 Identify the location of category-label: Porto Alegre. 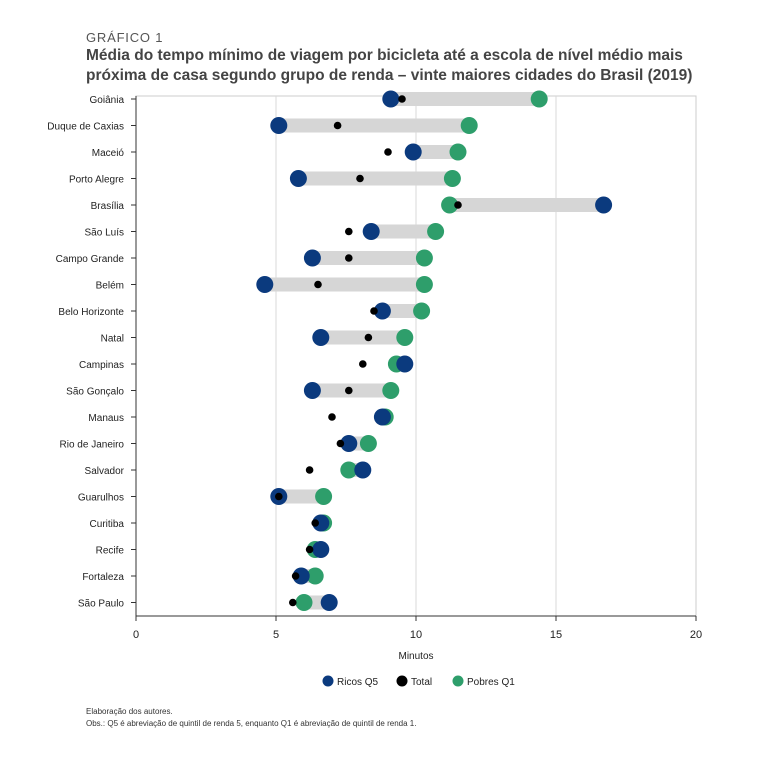
(96, 180).